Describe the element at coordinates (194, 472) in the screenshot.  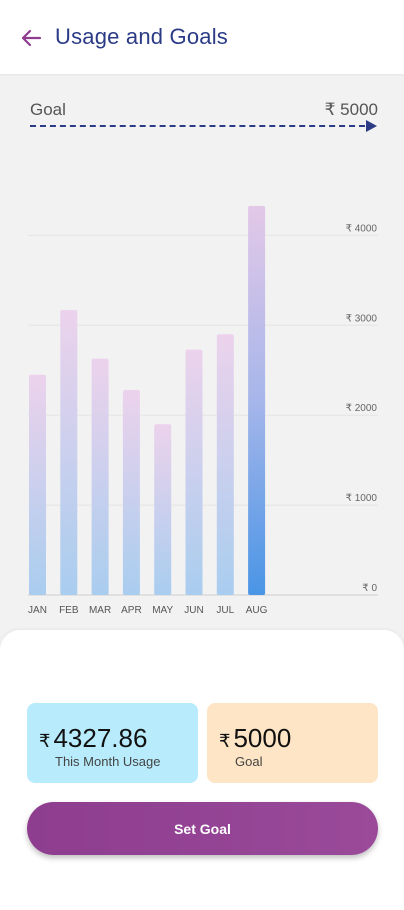
I see `bar-jun` at that location.